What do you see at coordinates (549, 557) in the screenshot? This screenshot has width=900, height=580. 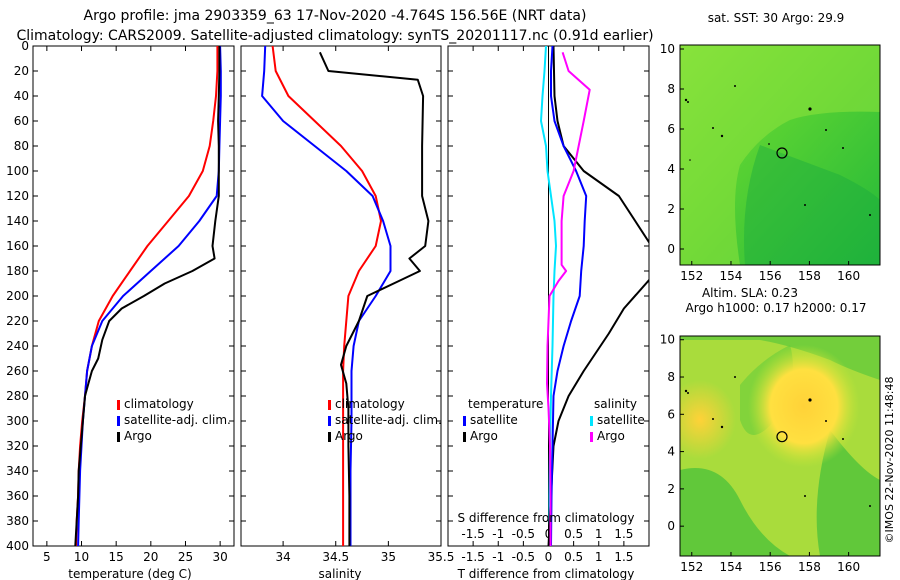 I see `x-tick-label: 0` at bounding box center [549, 557].